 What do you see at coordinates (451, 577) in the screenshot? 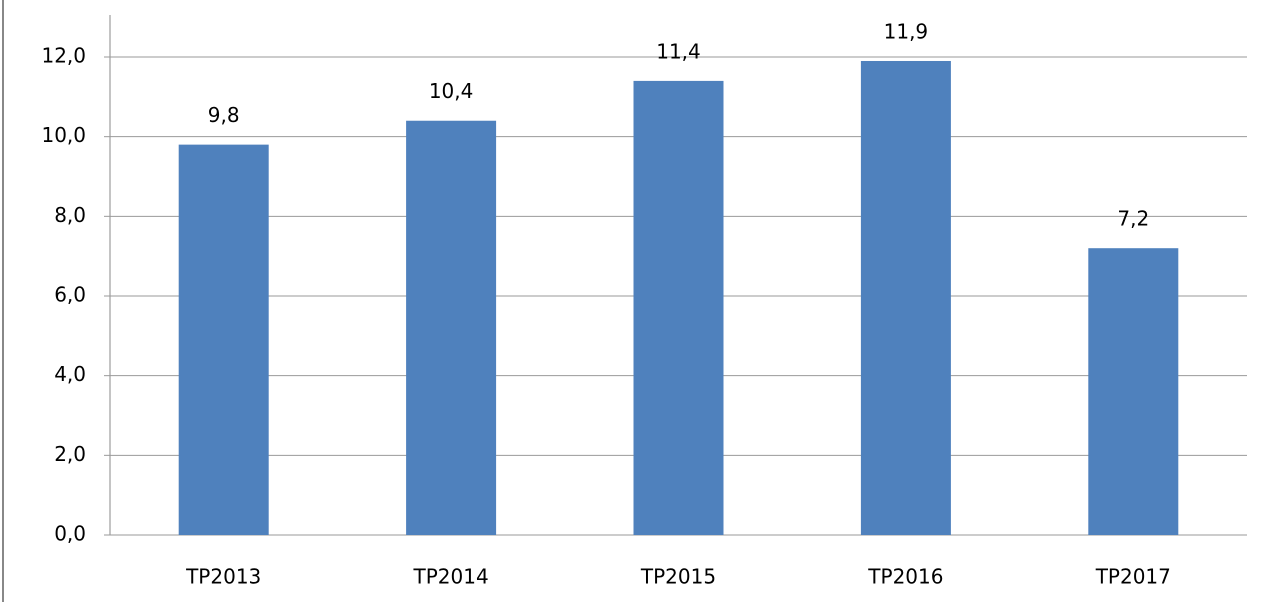
I see `x-tick-label: TP2014` at bounding box center [451, 577].